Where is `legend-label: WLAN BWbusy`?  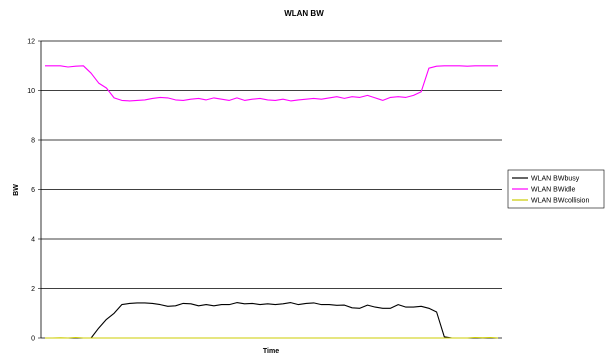
legend-label: WLAN BWbusy is located at coordinates (555, 179).